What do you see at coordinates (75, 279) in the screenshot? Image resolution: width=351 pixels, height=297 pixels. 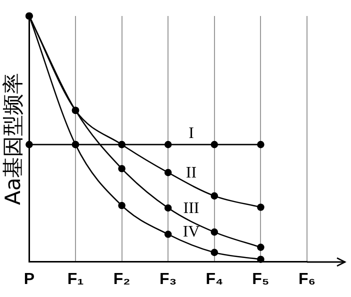 I see `x-tick-label: F₁` at bounding box center [75, 279].